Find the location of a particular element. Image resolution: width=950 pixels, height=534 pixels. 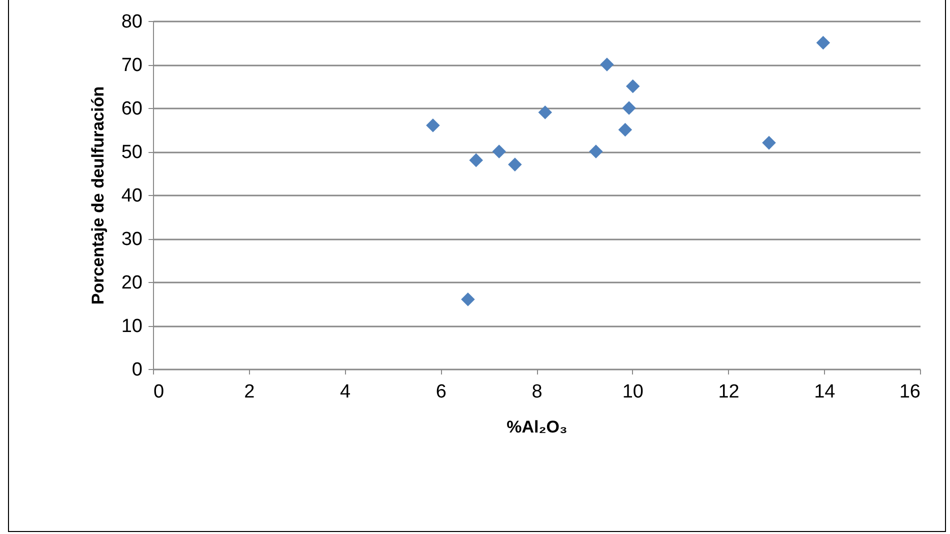

y-tick-label: 20 is located at coordinates (131, 283).